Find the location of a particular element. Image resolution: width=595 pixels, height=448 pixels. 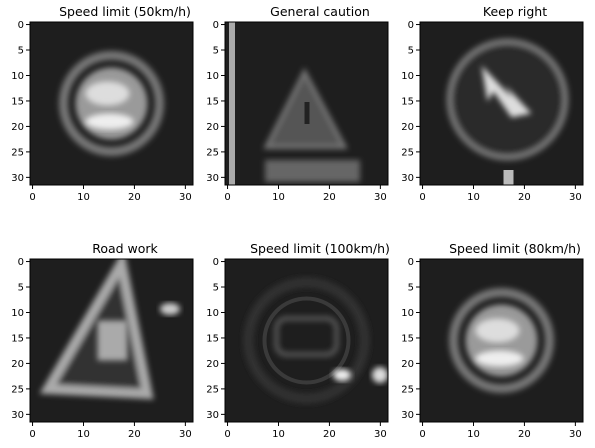

sign-inner-ring is located at coordinates (306, 340).